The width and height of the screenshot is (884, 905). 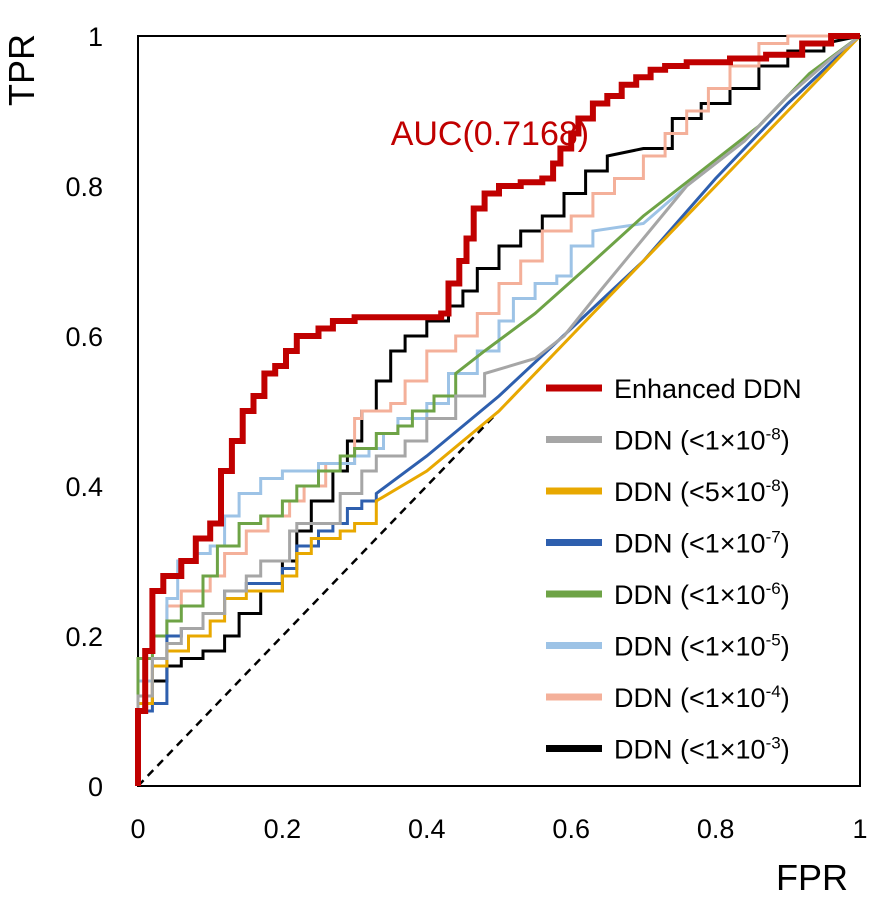 I want to click on y-tick-label: 1, so click(x=95, y=37).